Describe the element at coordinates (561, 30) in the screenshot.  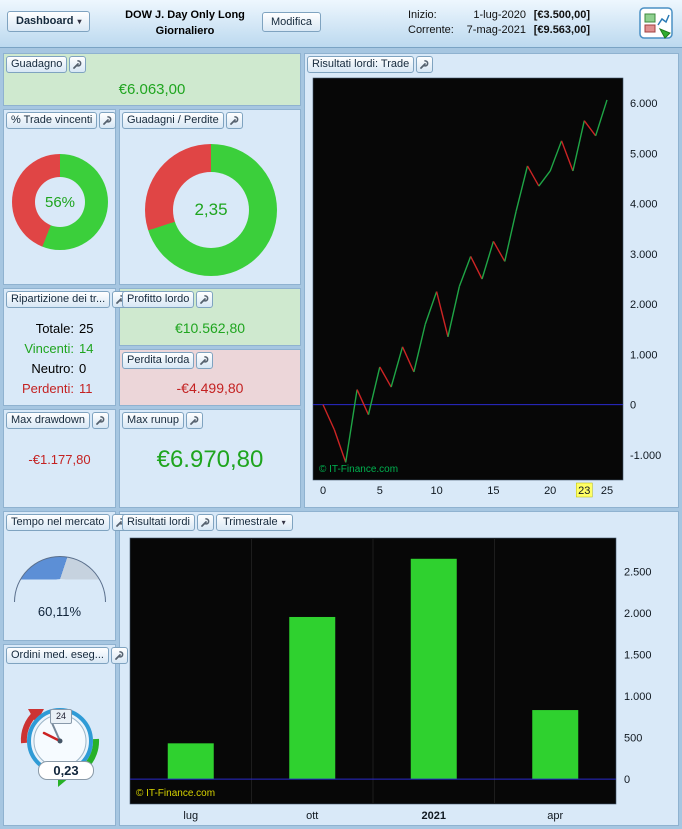
I see `corrente-value: [€9.563,00]` at that location.